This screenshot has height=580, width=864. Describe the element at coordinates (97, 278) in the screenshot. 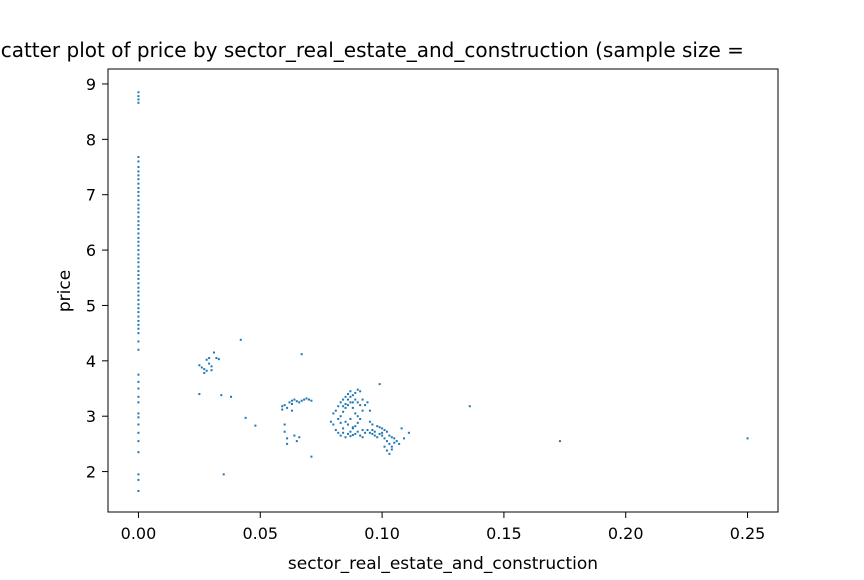

I see `y-axis-ticks: 2 3 4 5 6 7 8 9` at that location.